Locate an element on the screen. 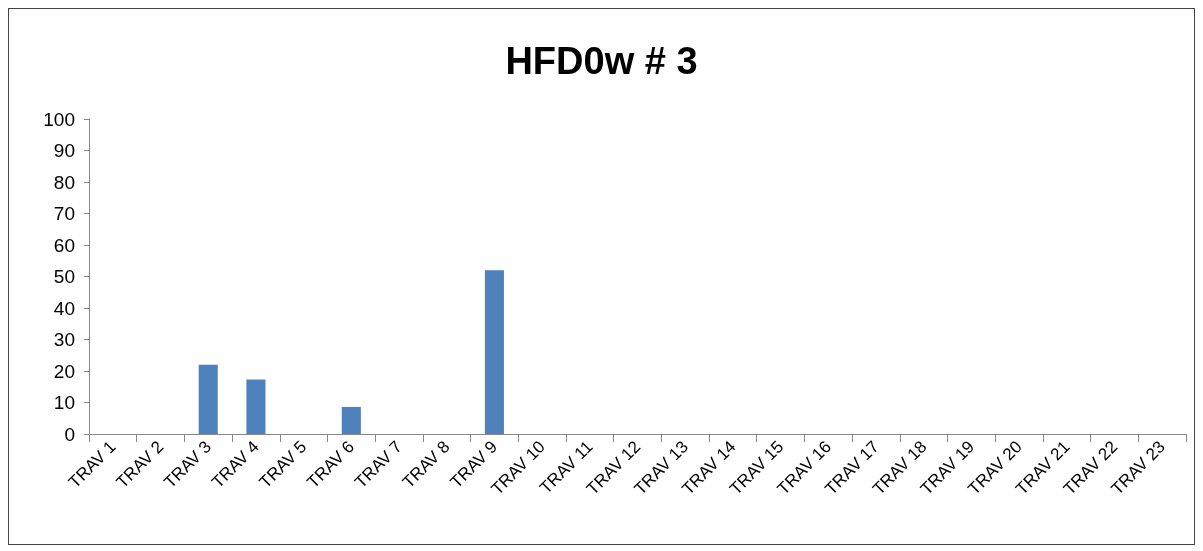  y-tick-label: 30 is located at coordinates (64, 339).